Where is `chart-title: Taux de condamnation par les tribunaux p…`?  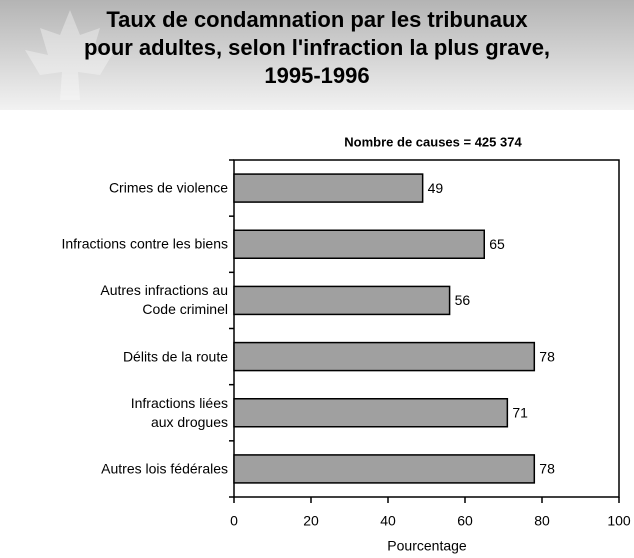
chart-title: Taux de condamnation par les tribunaux p… is located at coordinates (317, 47).